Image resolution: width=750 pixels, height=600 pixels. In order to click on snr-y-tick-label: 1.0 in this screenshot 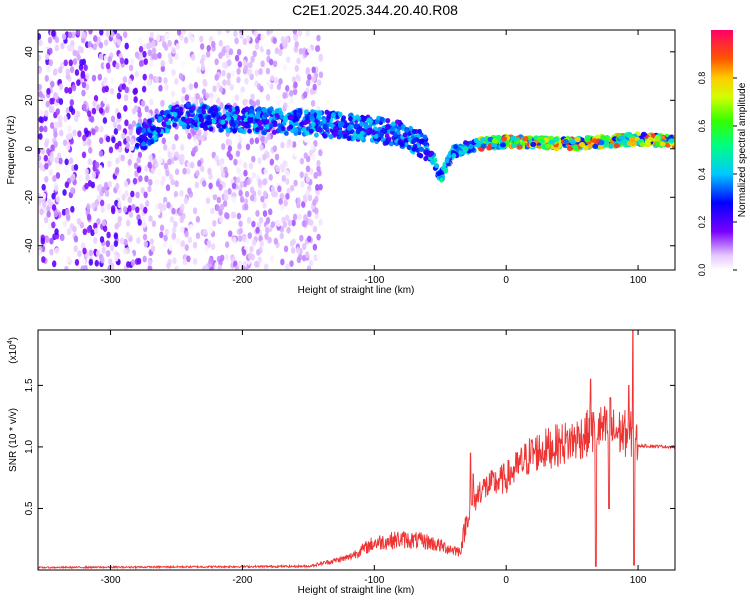, I will do `click(29, 447)`.